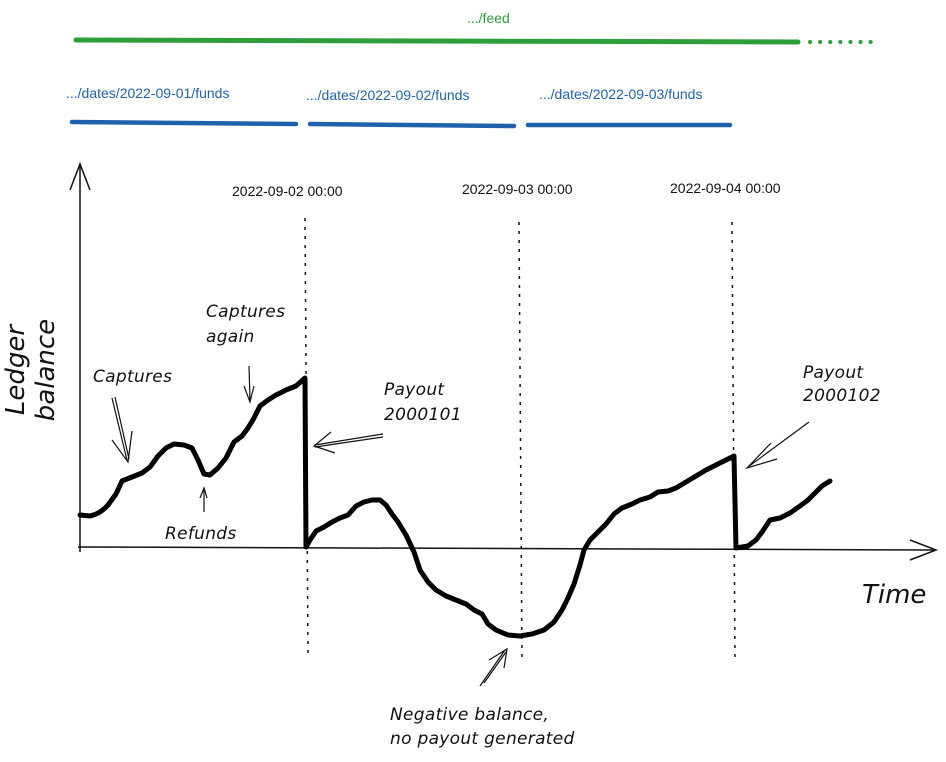  I want to click on x-axis, so click(508, 550).